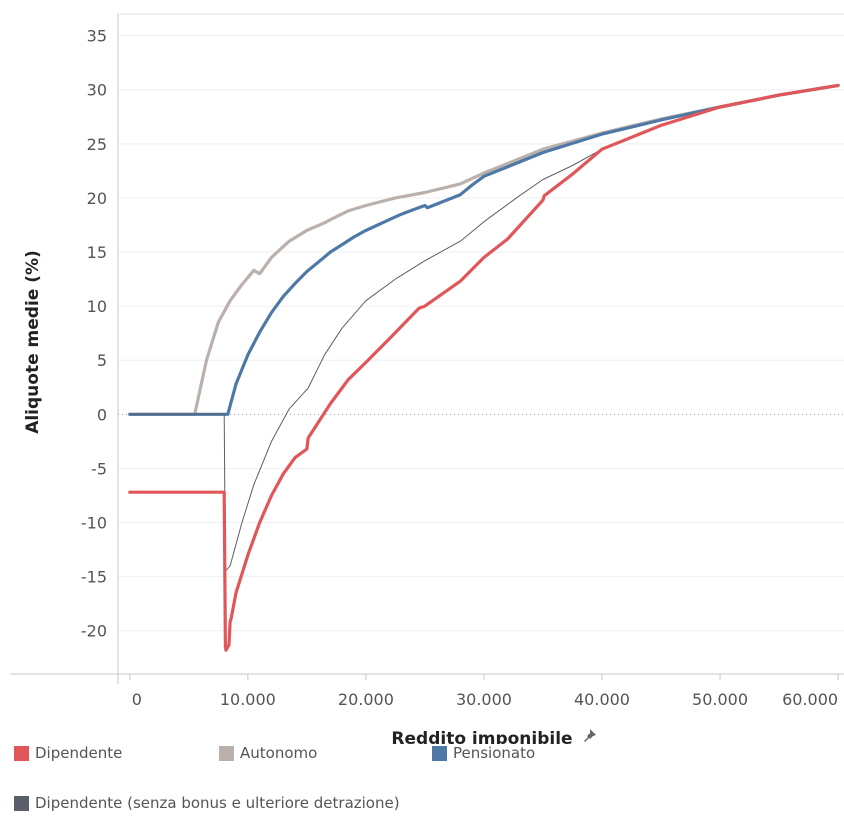  What do you see at coordinates (94, 577) in the screenshot?
I see `y-tick-label: -15` at bounding box center [94, 577].